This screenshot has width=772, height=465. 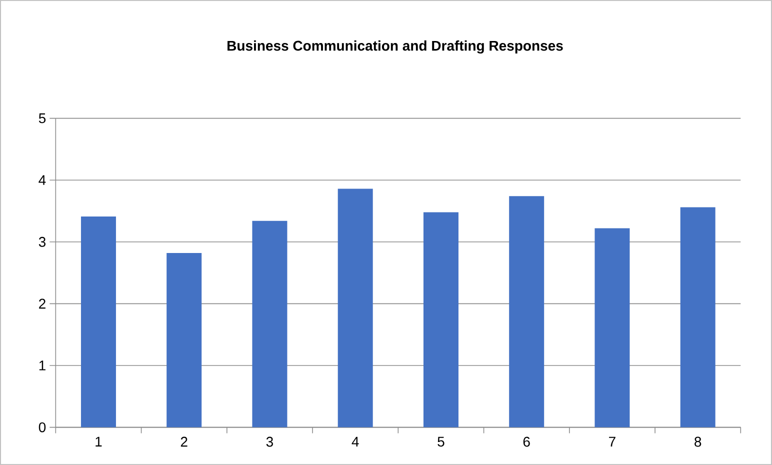 What do you see at coordinates (42, 365) in the screenshot?
I see `y-tick-label: 1` at bounding box center [42, 365].